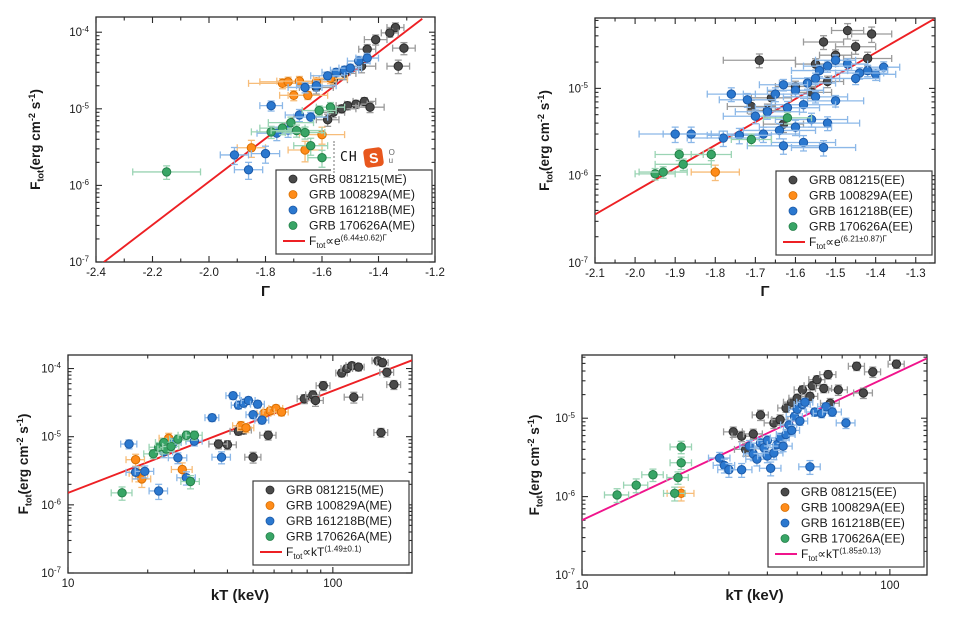 This screenshot has height=617, width=969. Describe the element at coordinates (595, 274) in the screenshot. I see `x-tick-label: -2.1` at that location.